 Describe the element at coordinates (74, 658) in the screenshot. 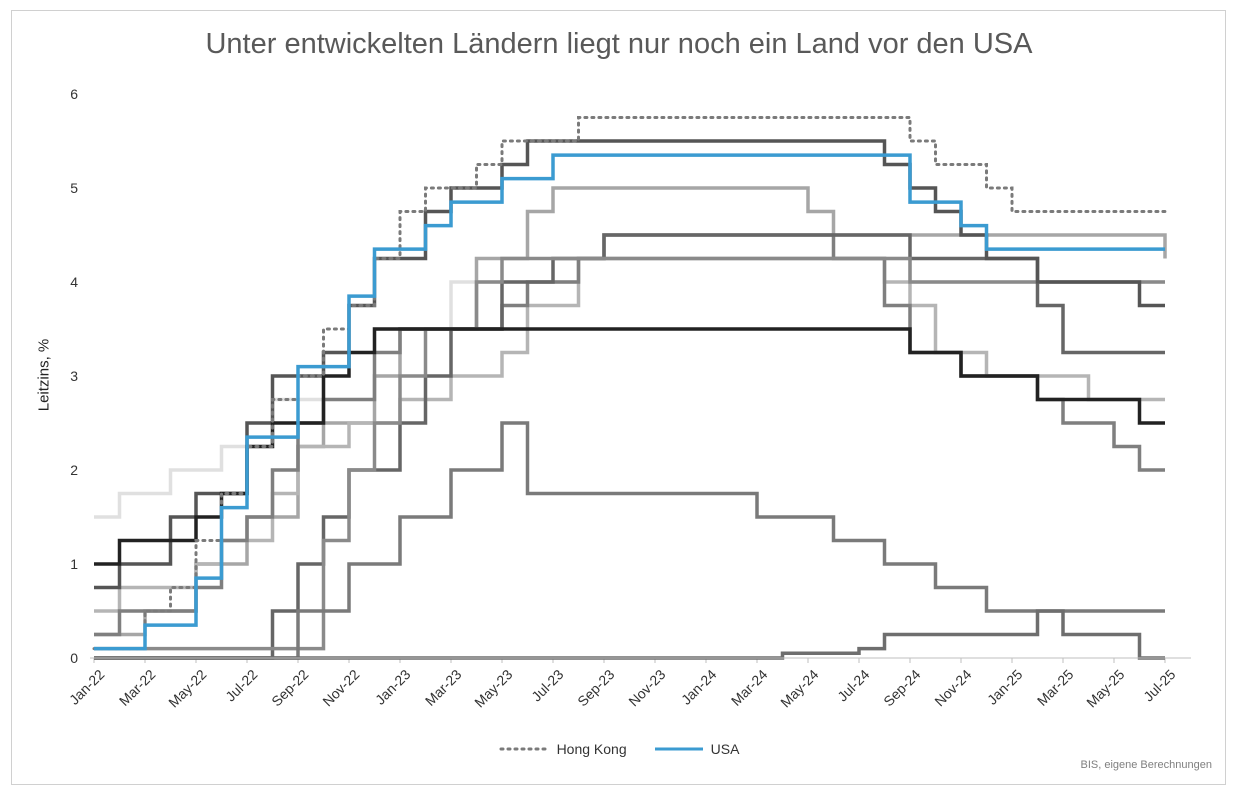

I see `y-tick-label: 0` at that location.